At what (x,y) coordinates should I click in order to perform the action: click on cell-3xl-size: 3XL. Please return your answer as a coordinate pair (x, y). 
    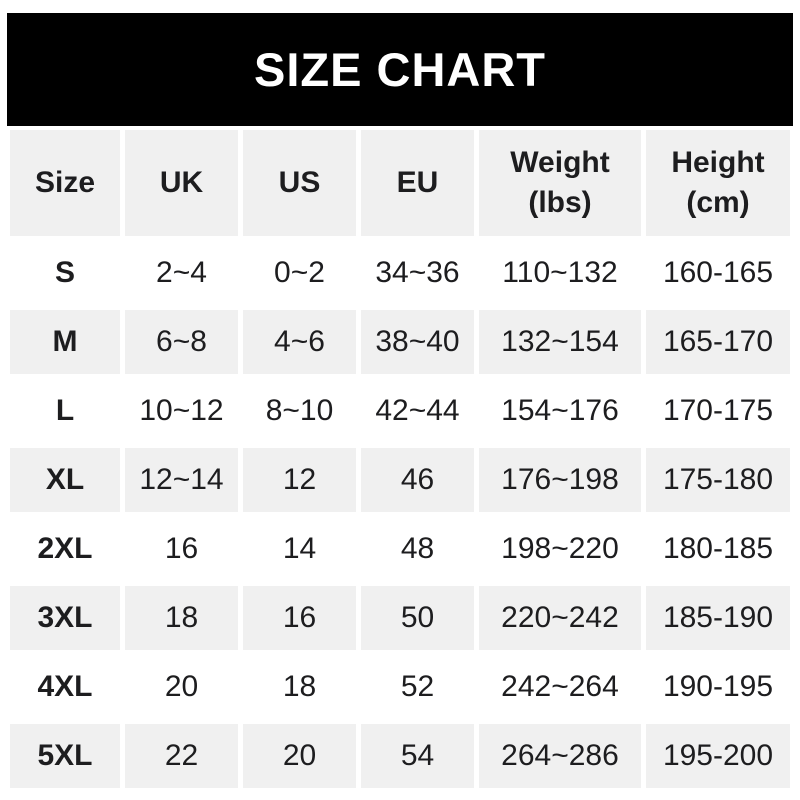
    Looking at the image, I should click on (65, 618).